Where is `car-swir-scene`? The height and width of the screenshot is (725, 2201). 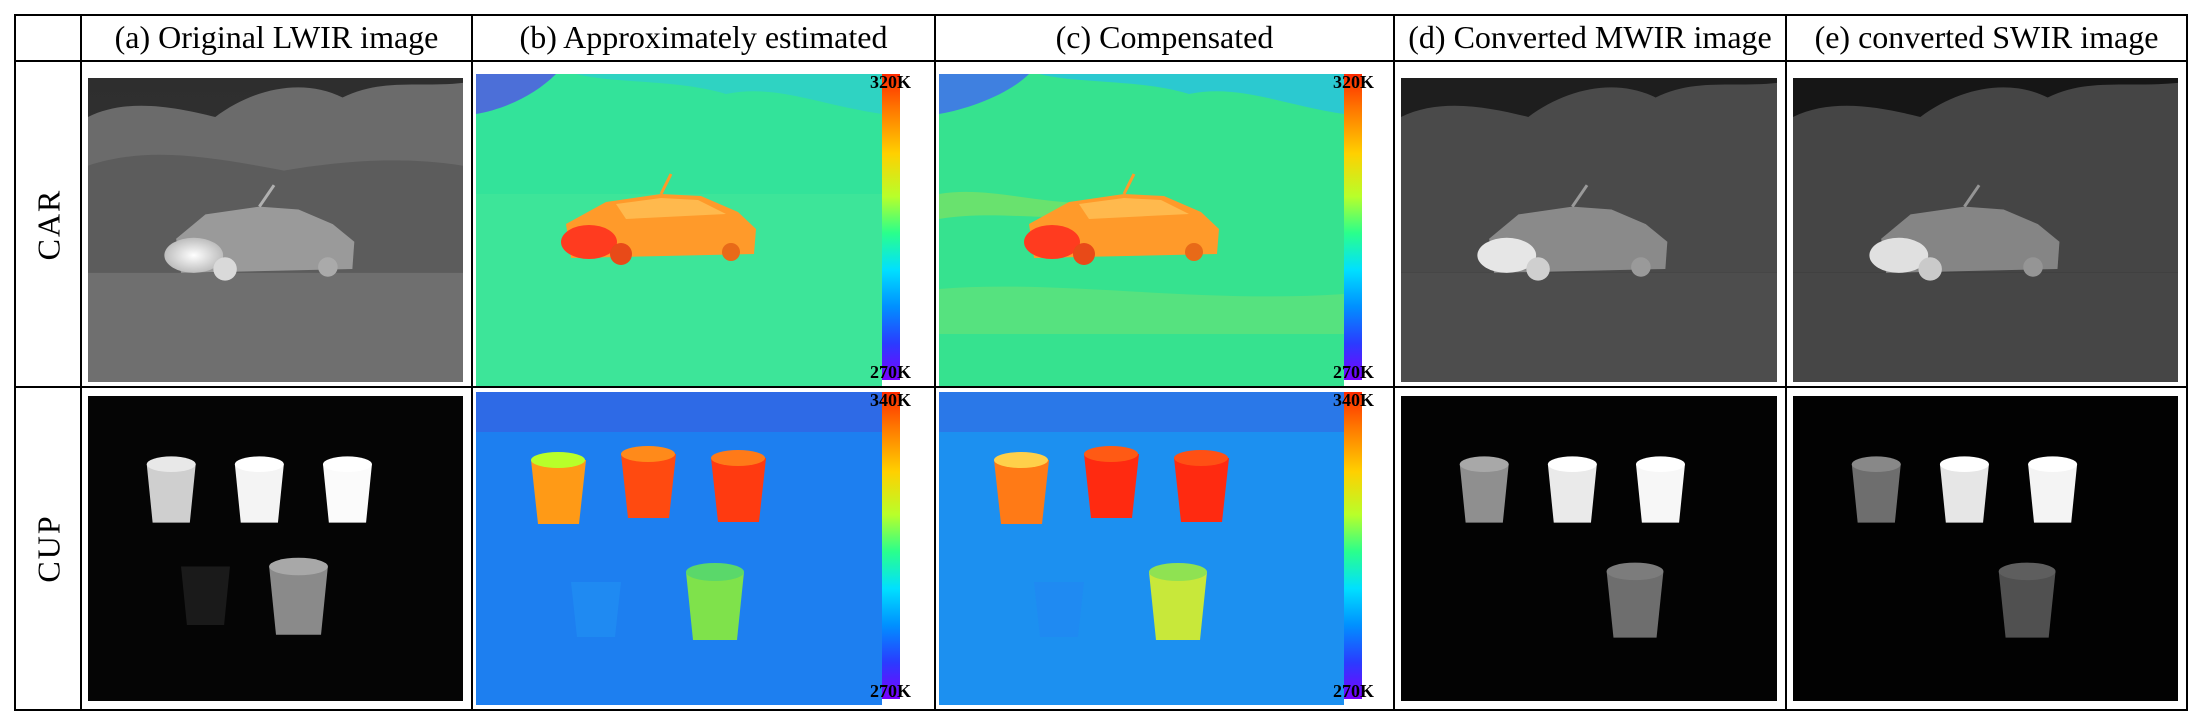
car-swir-scene is located at coordinates (1985, 230).